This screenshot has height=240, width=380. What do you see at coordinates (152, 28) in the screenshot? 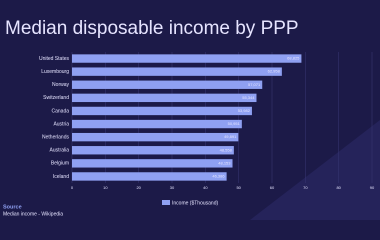
I see `chart-title: Median disposable income by PPP` at bounding box center [152, 28].